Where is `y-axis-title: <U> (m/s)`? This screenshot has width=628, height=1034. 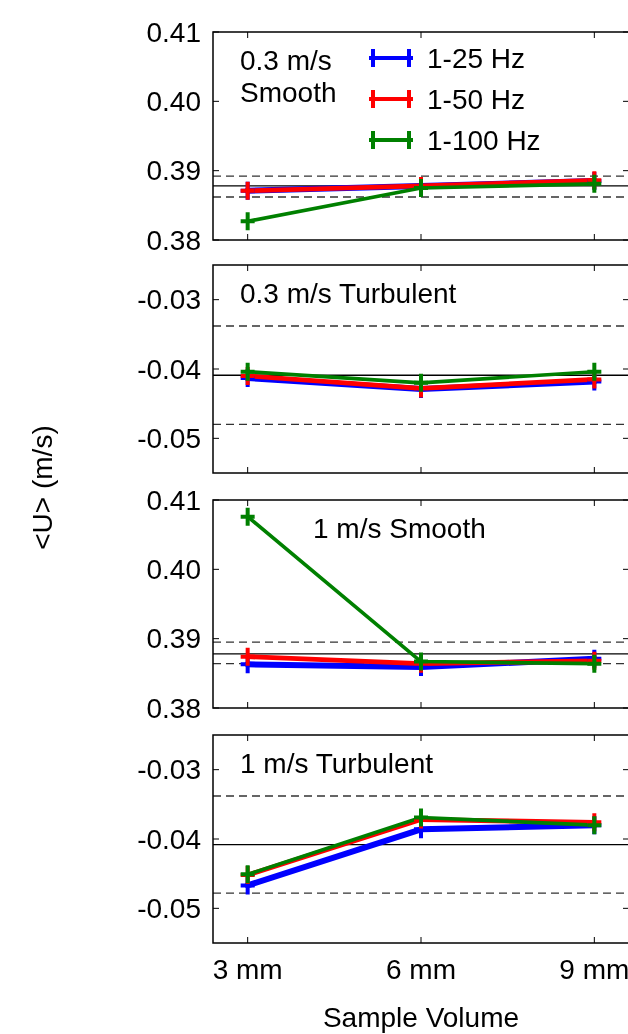
y-axis-title: <U> (m/s) is located at coordinates (42, 487).